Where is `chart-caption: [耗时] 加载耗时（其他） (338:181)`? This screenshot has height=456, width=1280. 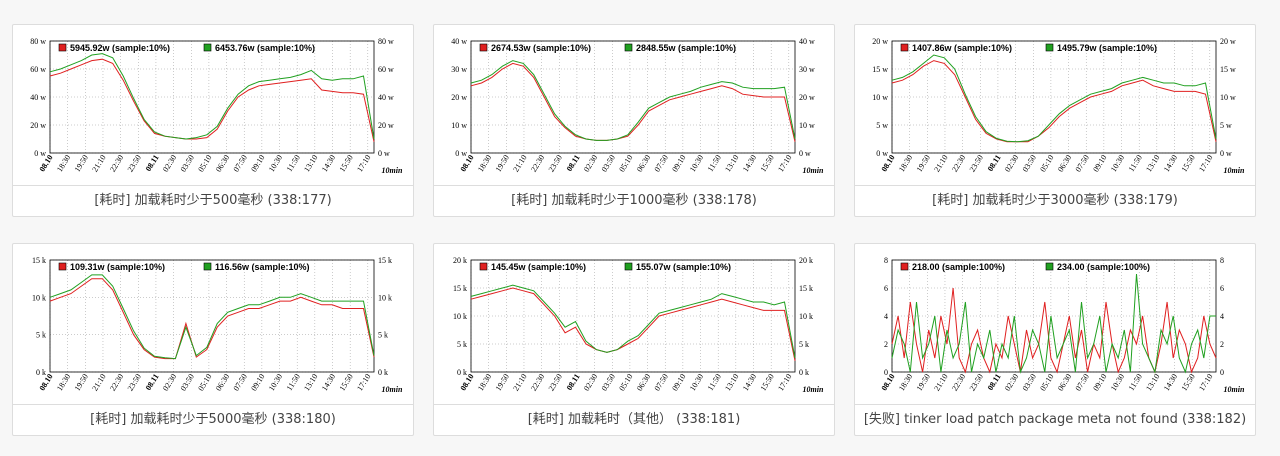
chart-caption: [耗时] 加载耗时（其他） (338:181) is located at coordinates (634, 419).